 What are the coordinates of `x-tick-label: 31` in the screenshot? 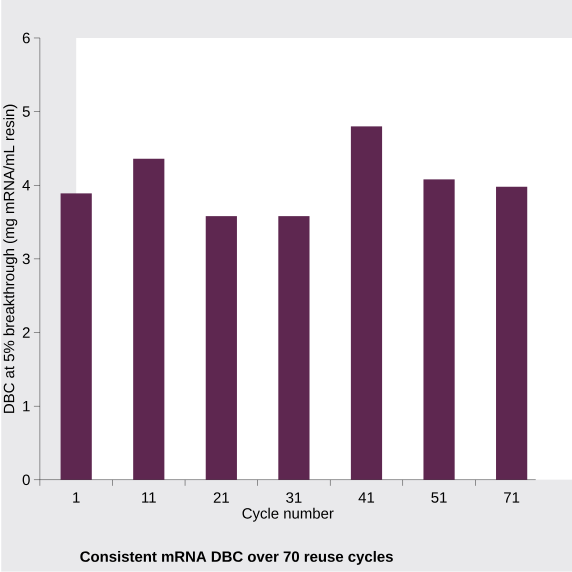 It's located at (294, 497).